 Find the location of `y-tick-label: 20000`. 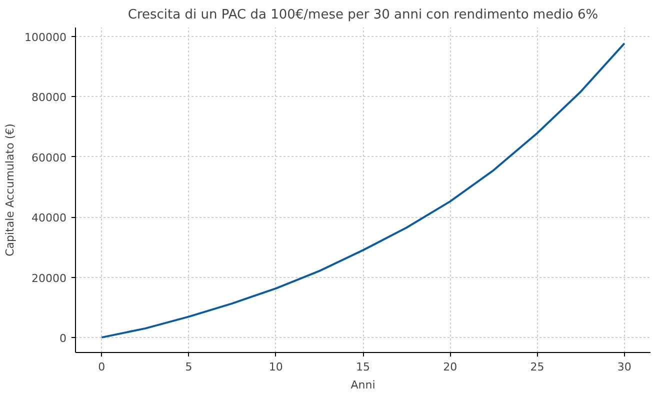

y-tick-label: 20000 is located at coordinates (49, 278).